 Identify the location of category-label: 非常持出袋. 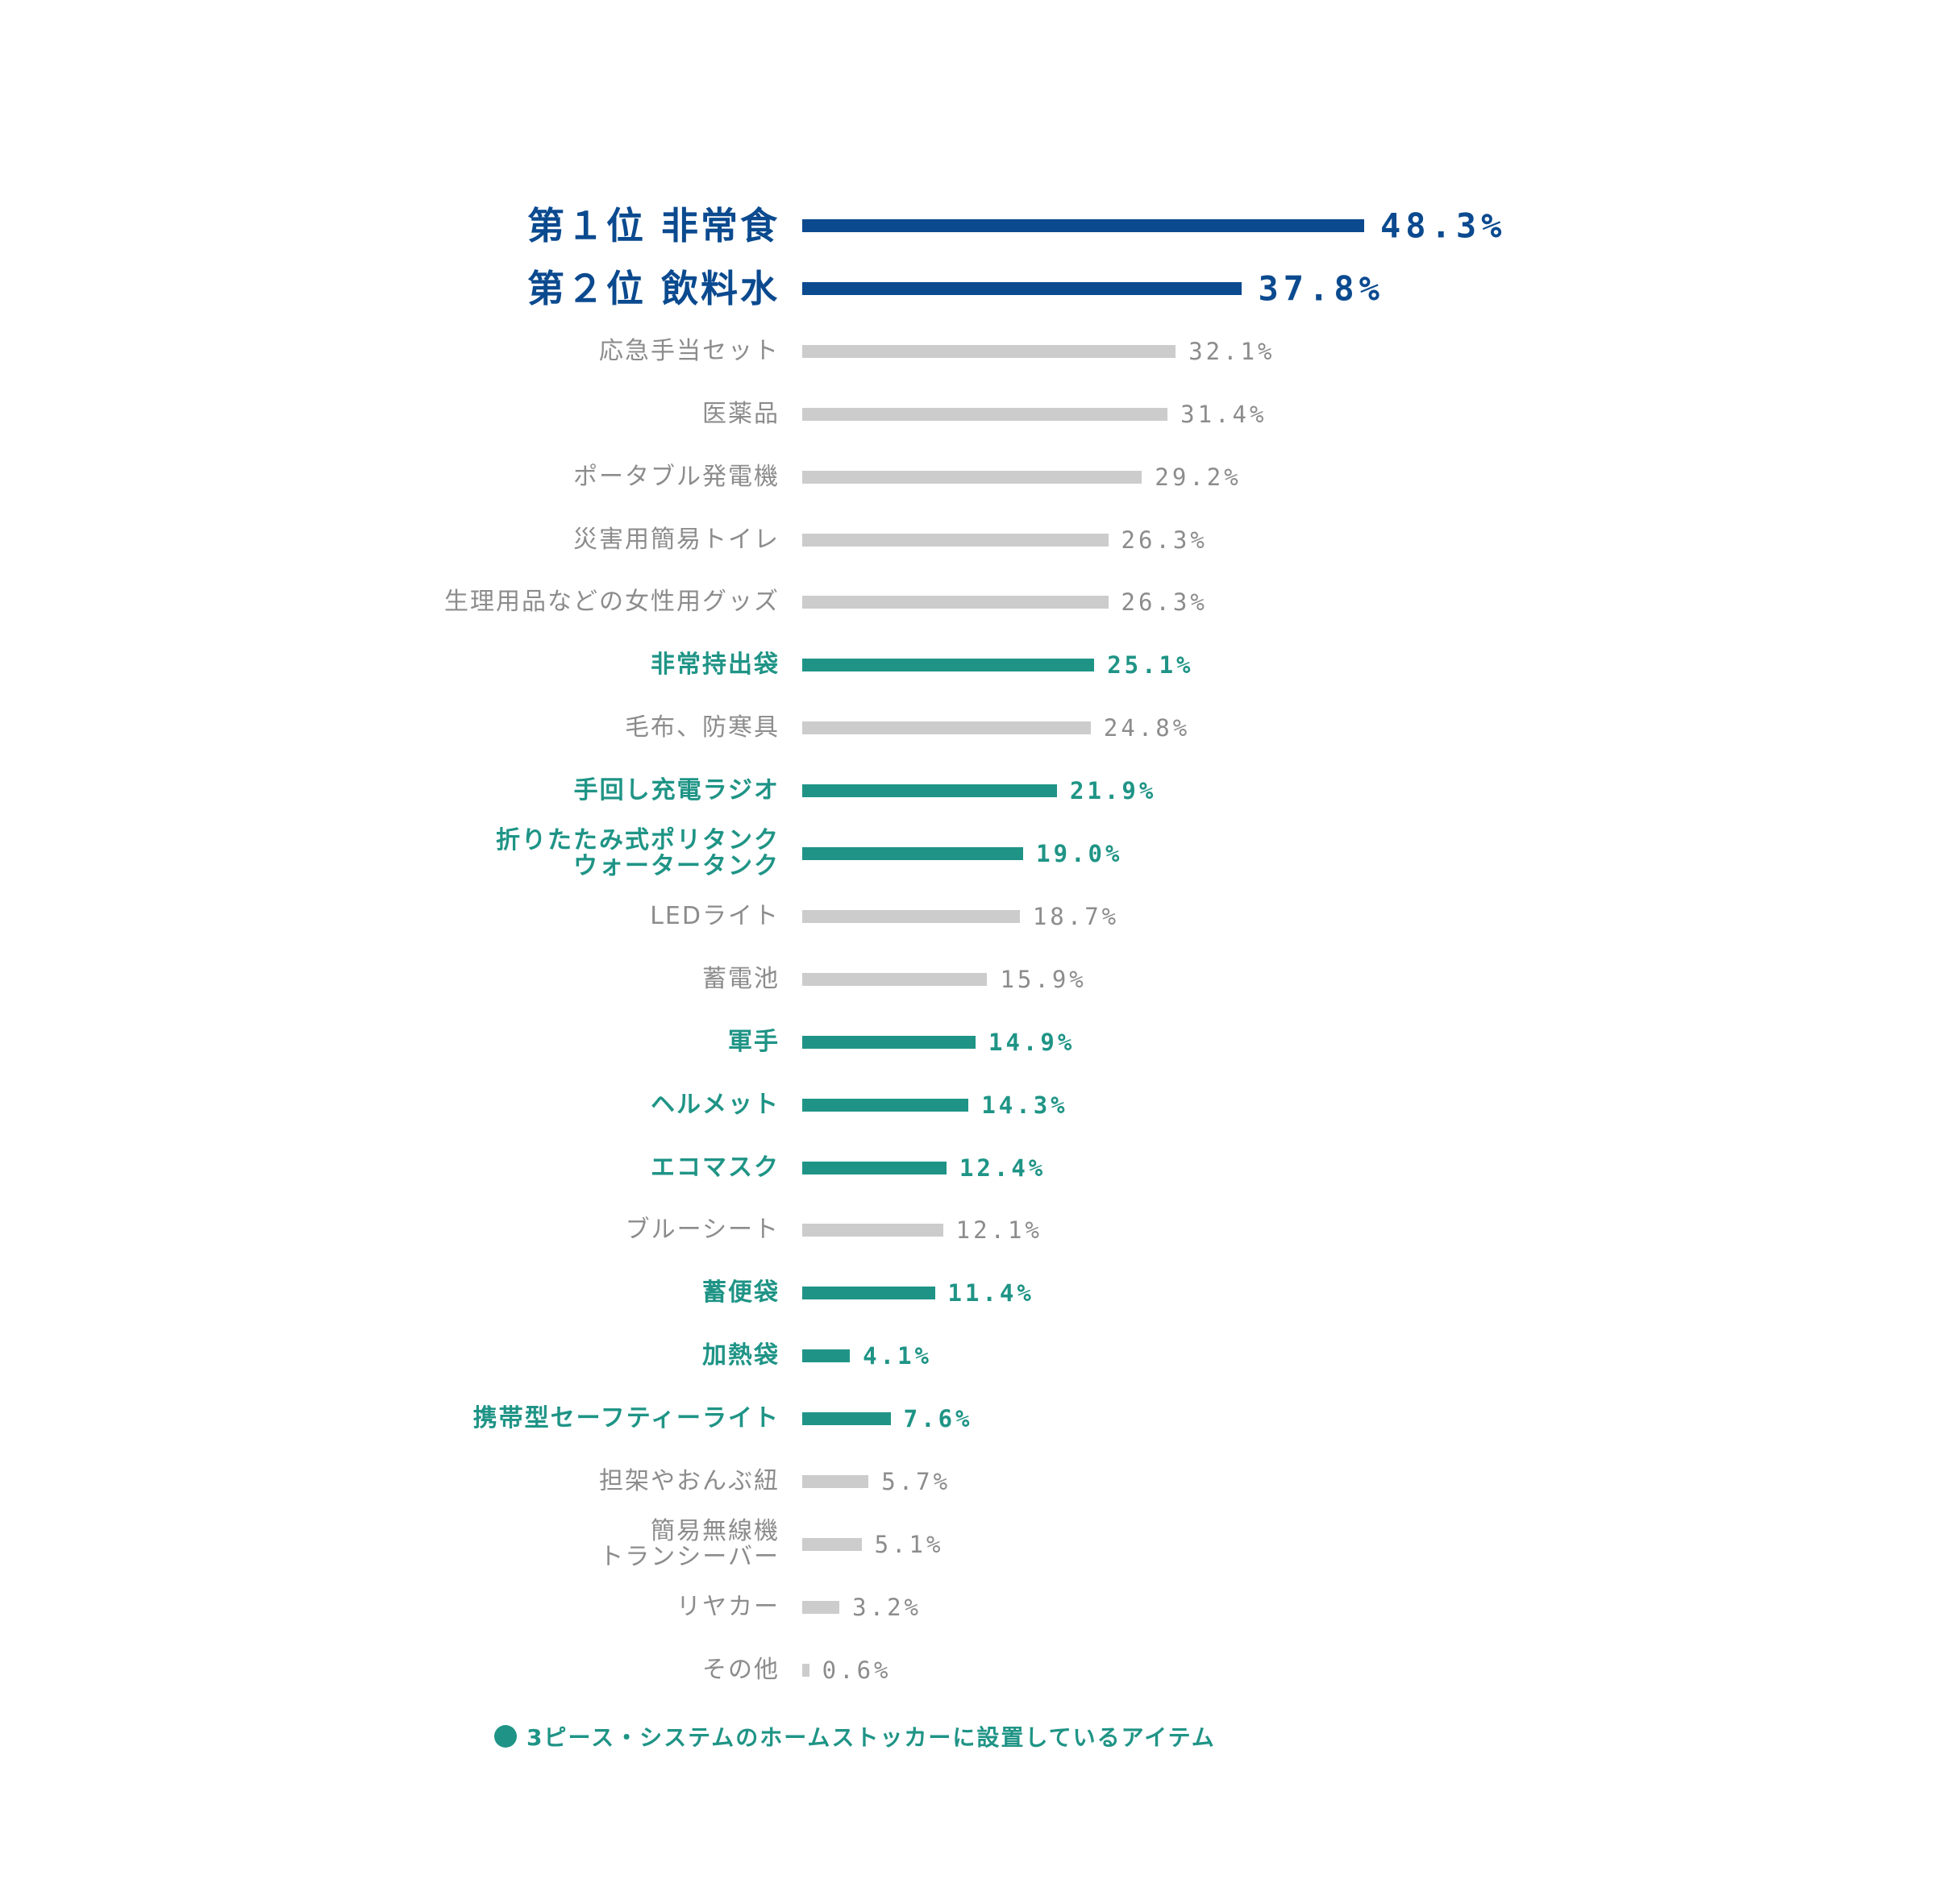
(715, 665).